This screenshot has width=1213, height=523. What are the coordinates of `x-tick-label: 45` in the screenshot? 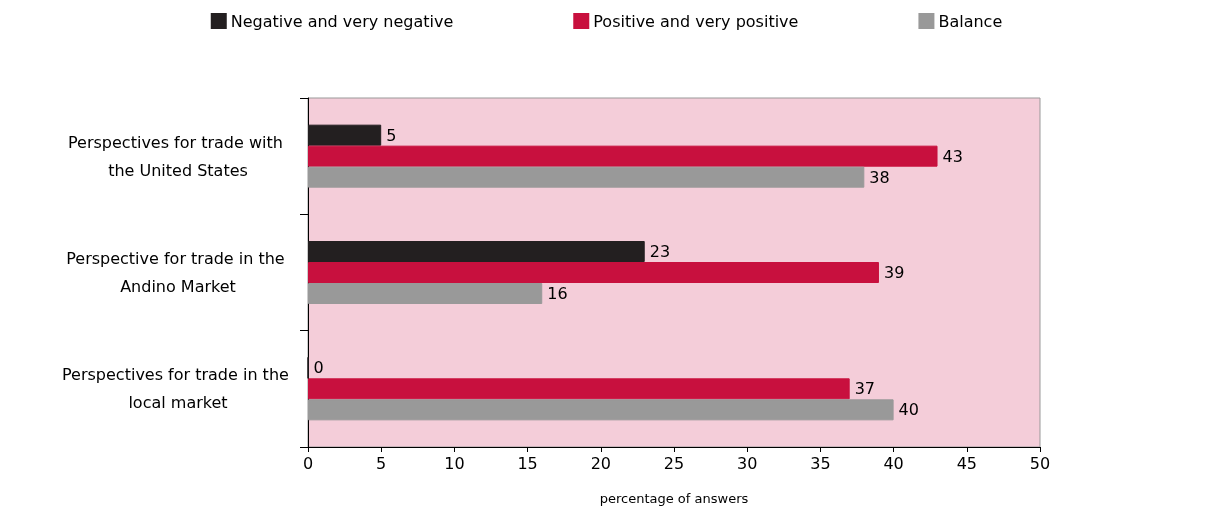 It's located at (966, 463).